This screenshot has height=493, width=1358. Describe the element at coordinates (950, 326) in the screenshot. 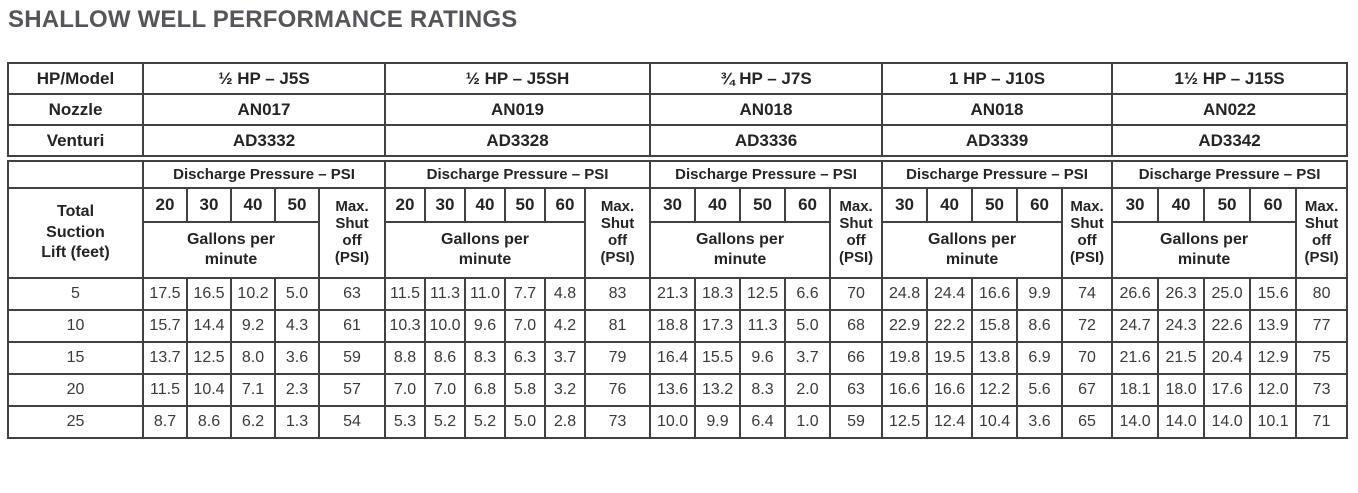

I see `gpm-value: 22.2` at that location.